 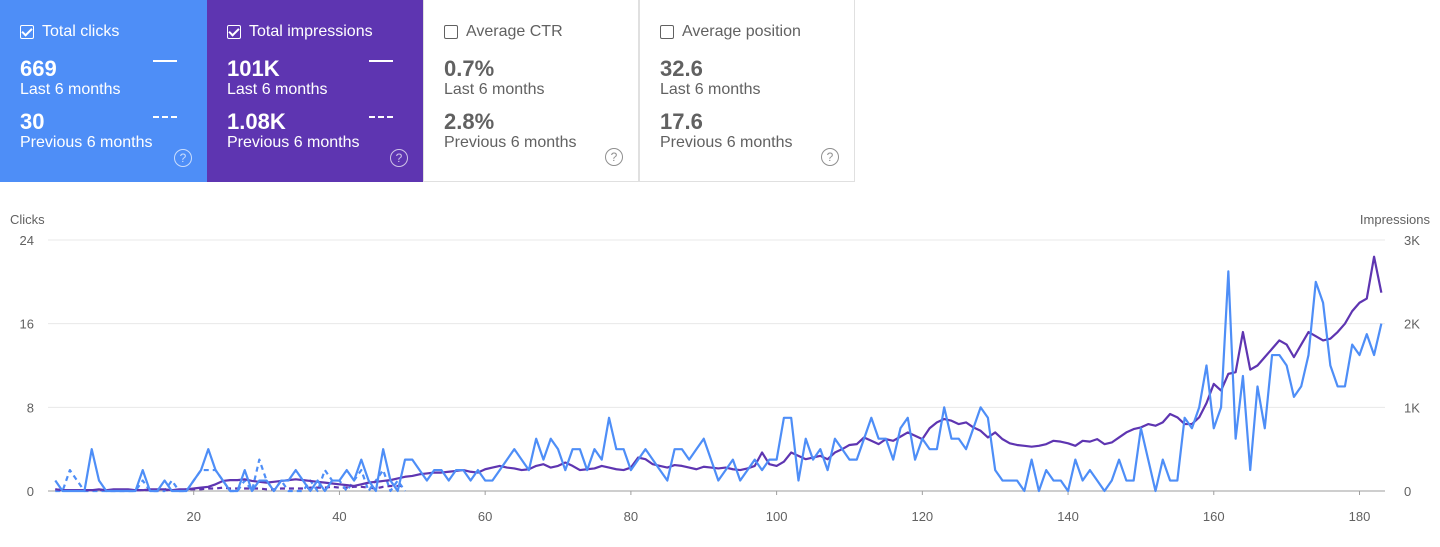 I want to click on y2-tick-label: 3K, so click(x=1412, y=240).